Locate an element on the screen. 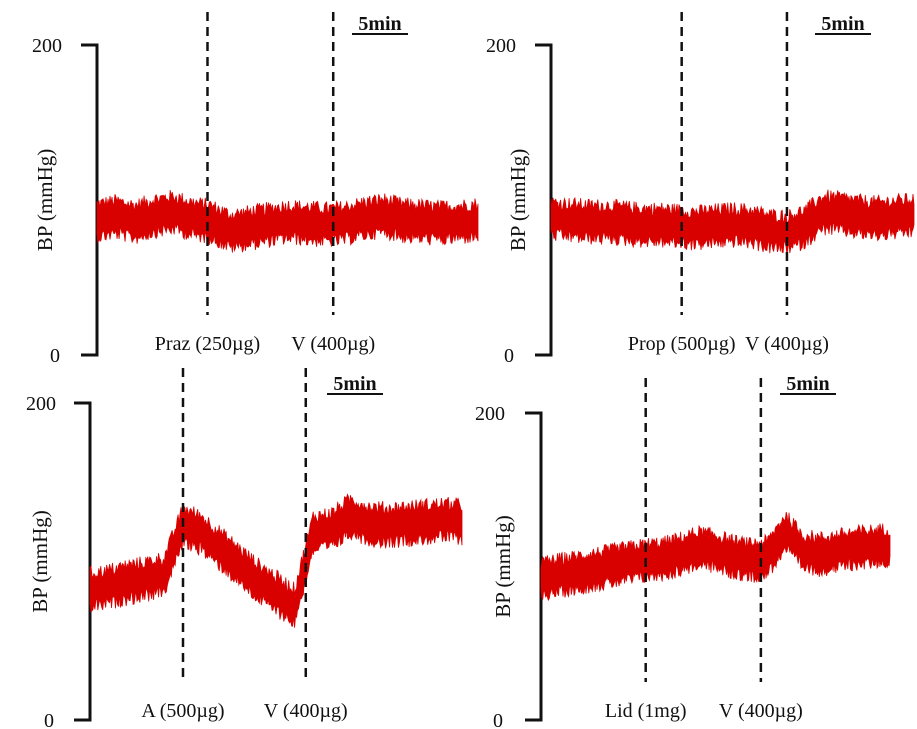  event-label: A (500µg) is located at coordinates (182, 711).